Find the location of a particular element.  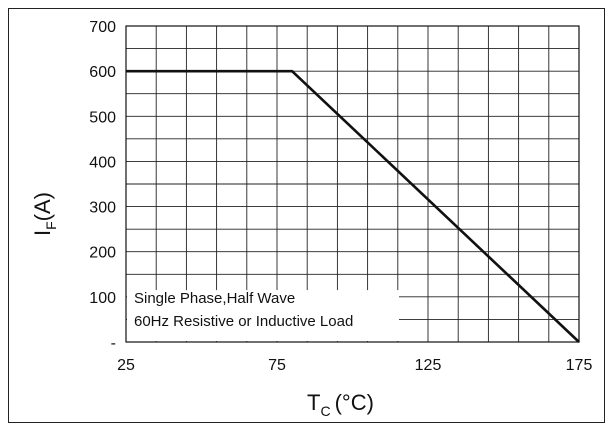

y-axis-label: IF(A) is located at coordinates (44, 214).